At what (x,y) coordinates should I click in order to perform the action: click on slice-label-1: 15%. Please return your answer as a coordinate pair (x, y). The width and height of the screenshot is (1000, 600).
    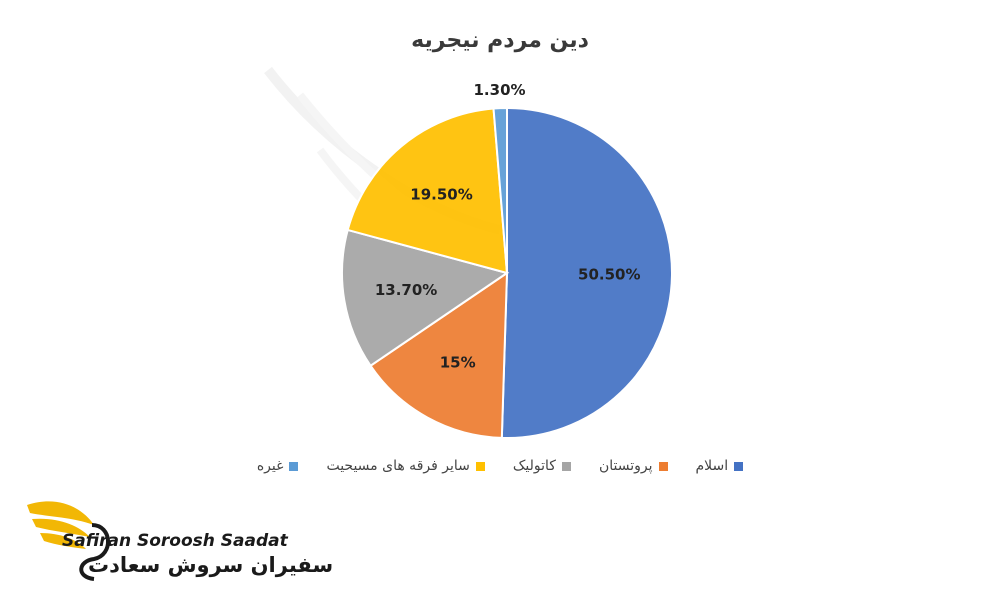
    Looking at the image, I should click on (458, 363).